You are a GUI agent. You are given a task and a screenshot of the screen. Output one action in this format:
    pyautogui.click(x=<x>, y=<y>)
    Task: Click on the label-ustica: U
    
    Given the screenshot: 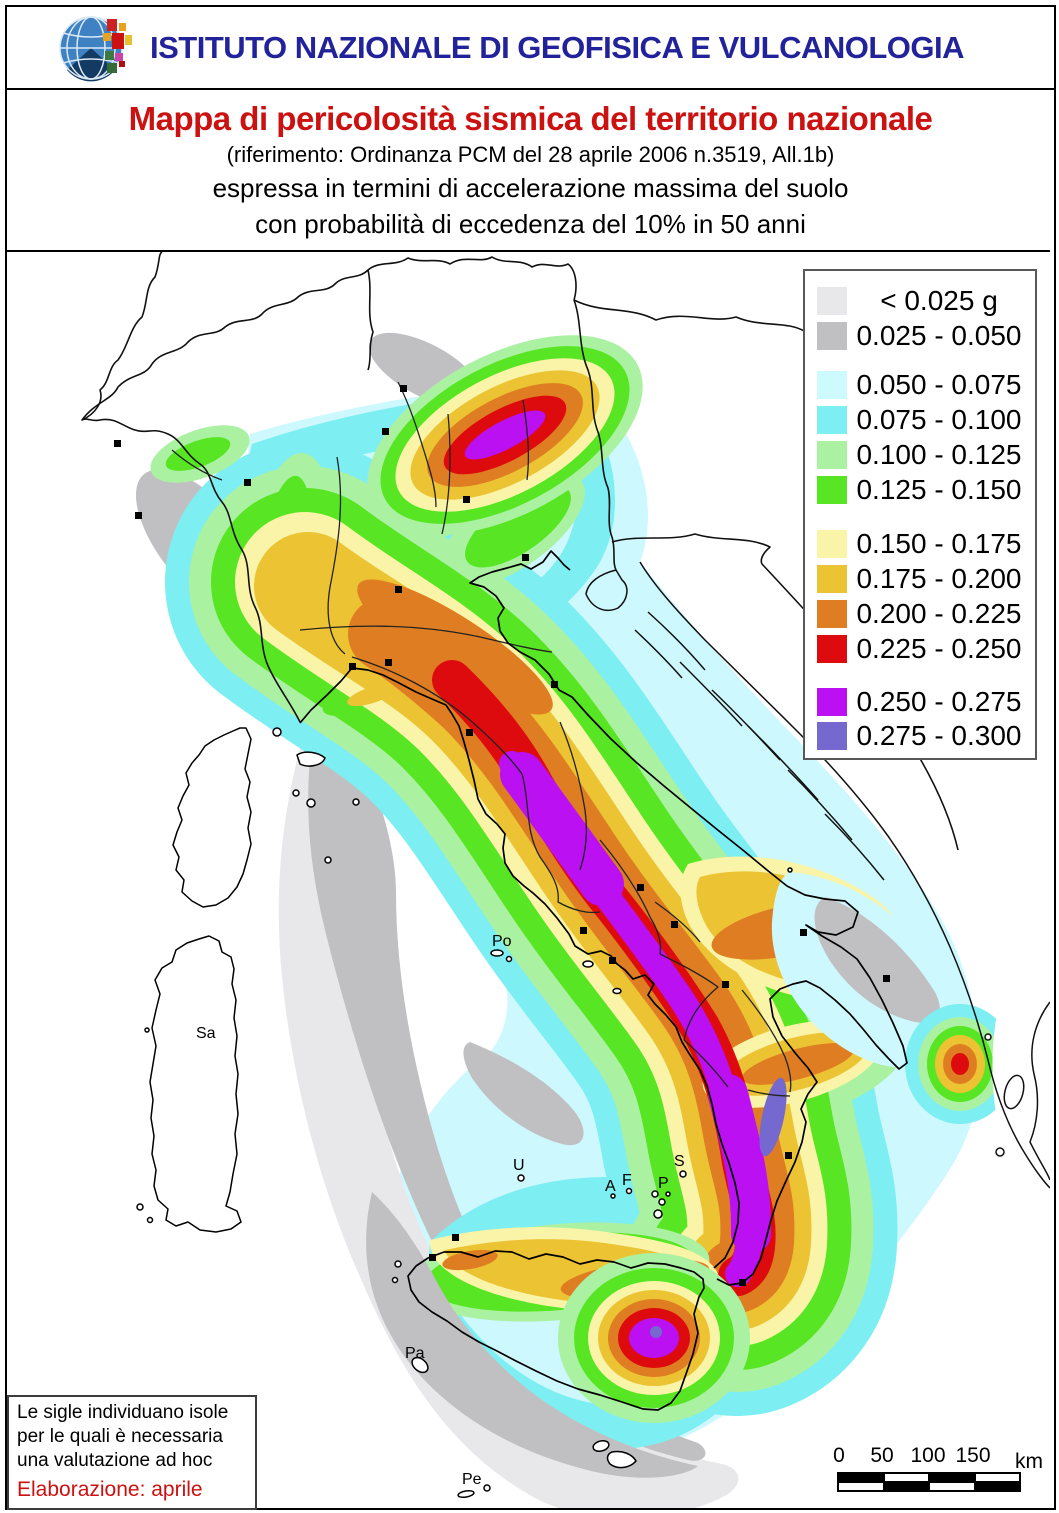 What is the action you would take?
    pyautogui.click(x=519, y=1165)
    